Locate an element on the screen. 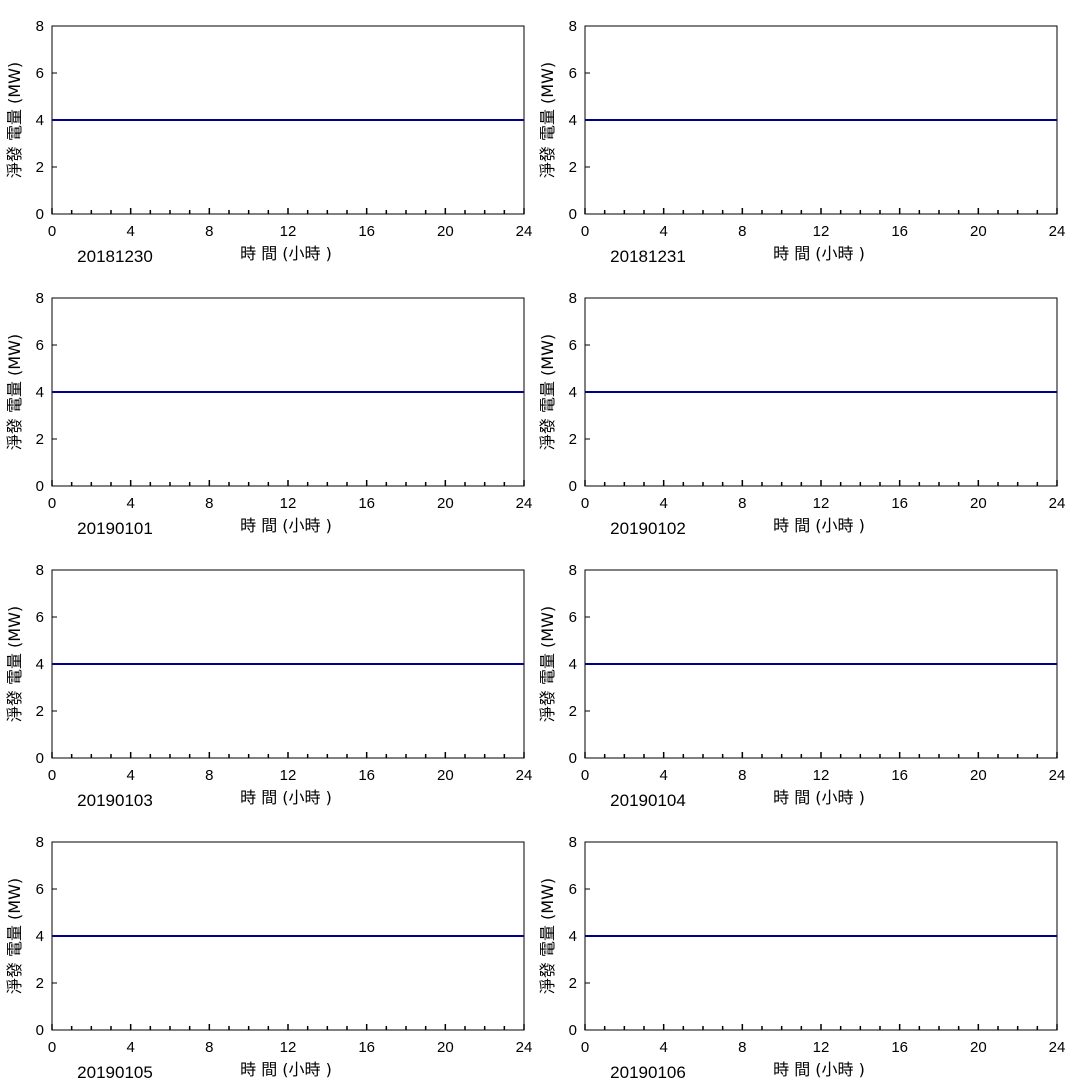  date-label: 20190102 is located at coordinates (648, 528).